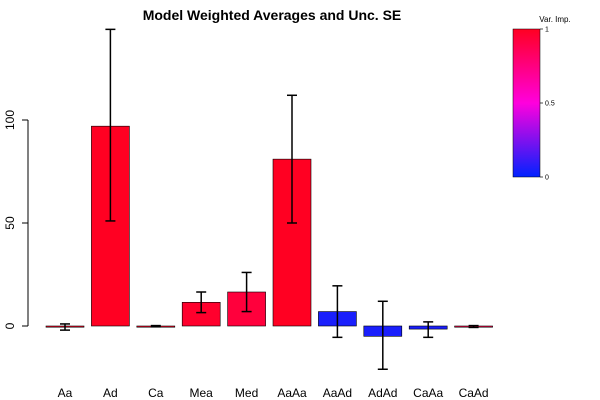  I want to click on x-category-label: CaAa, so click(428, 393).